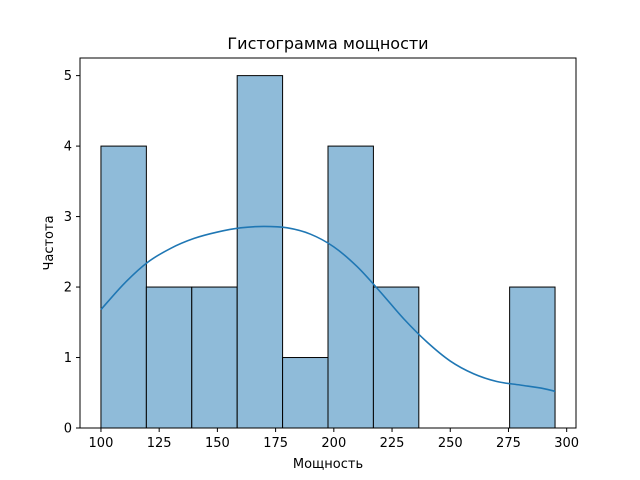 The width and height of the screenshot is (640, 480). What do you see at coordinates (217, 443) in the screenshot?
I see `x-tick-label: 150` at bounding box center [217, 443].